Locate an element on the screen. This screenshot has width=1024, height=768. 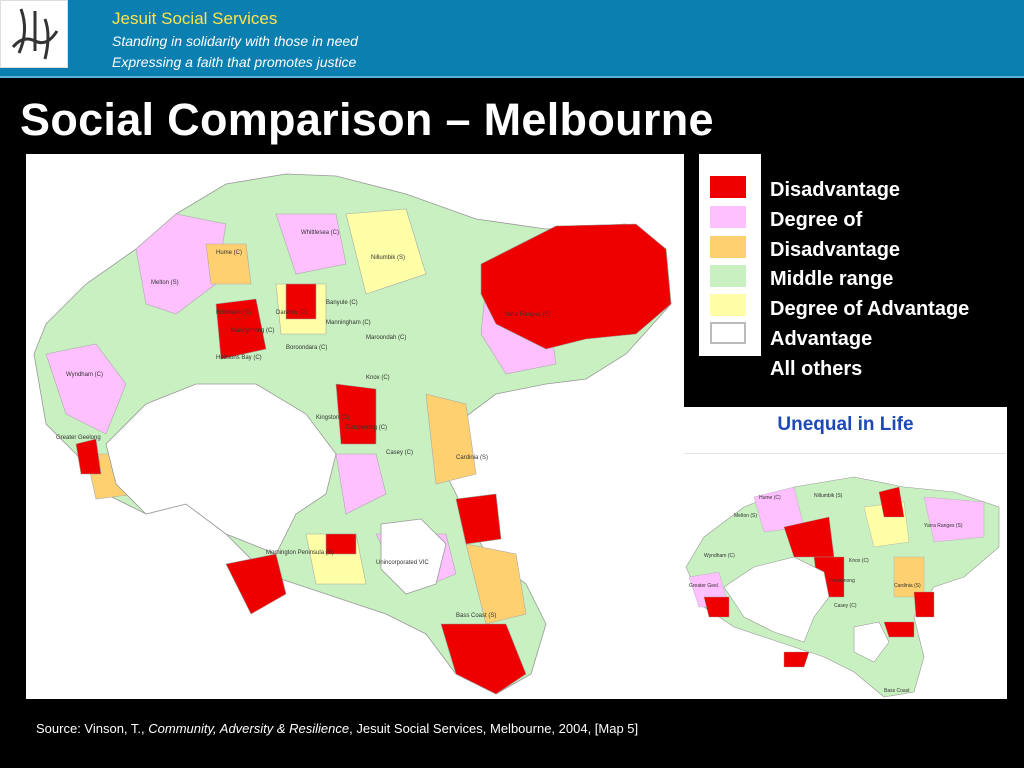
inset-map-label: Knox (C) is located at coordinates (859, 561).